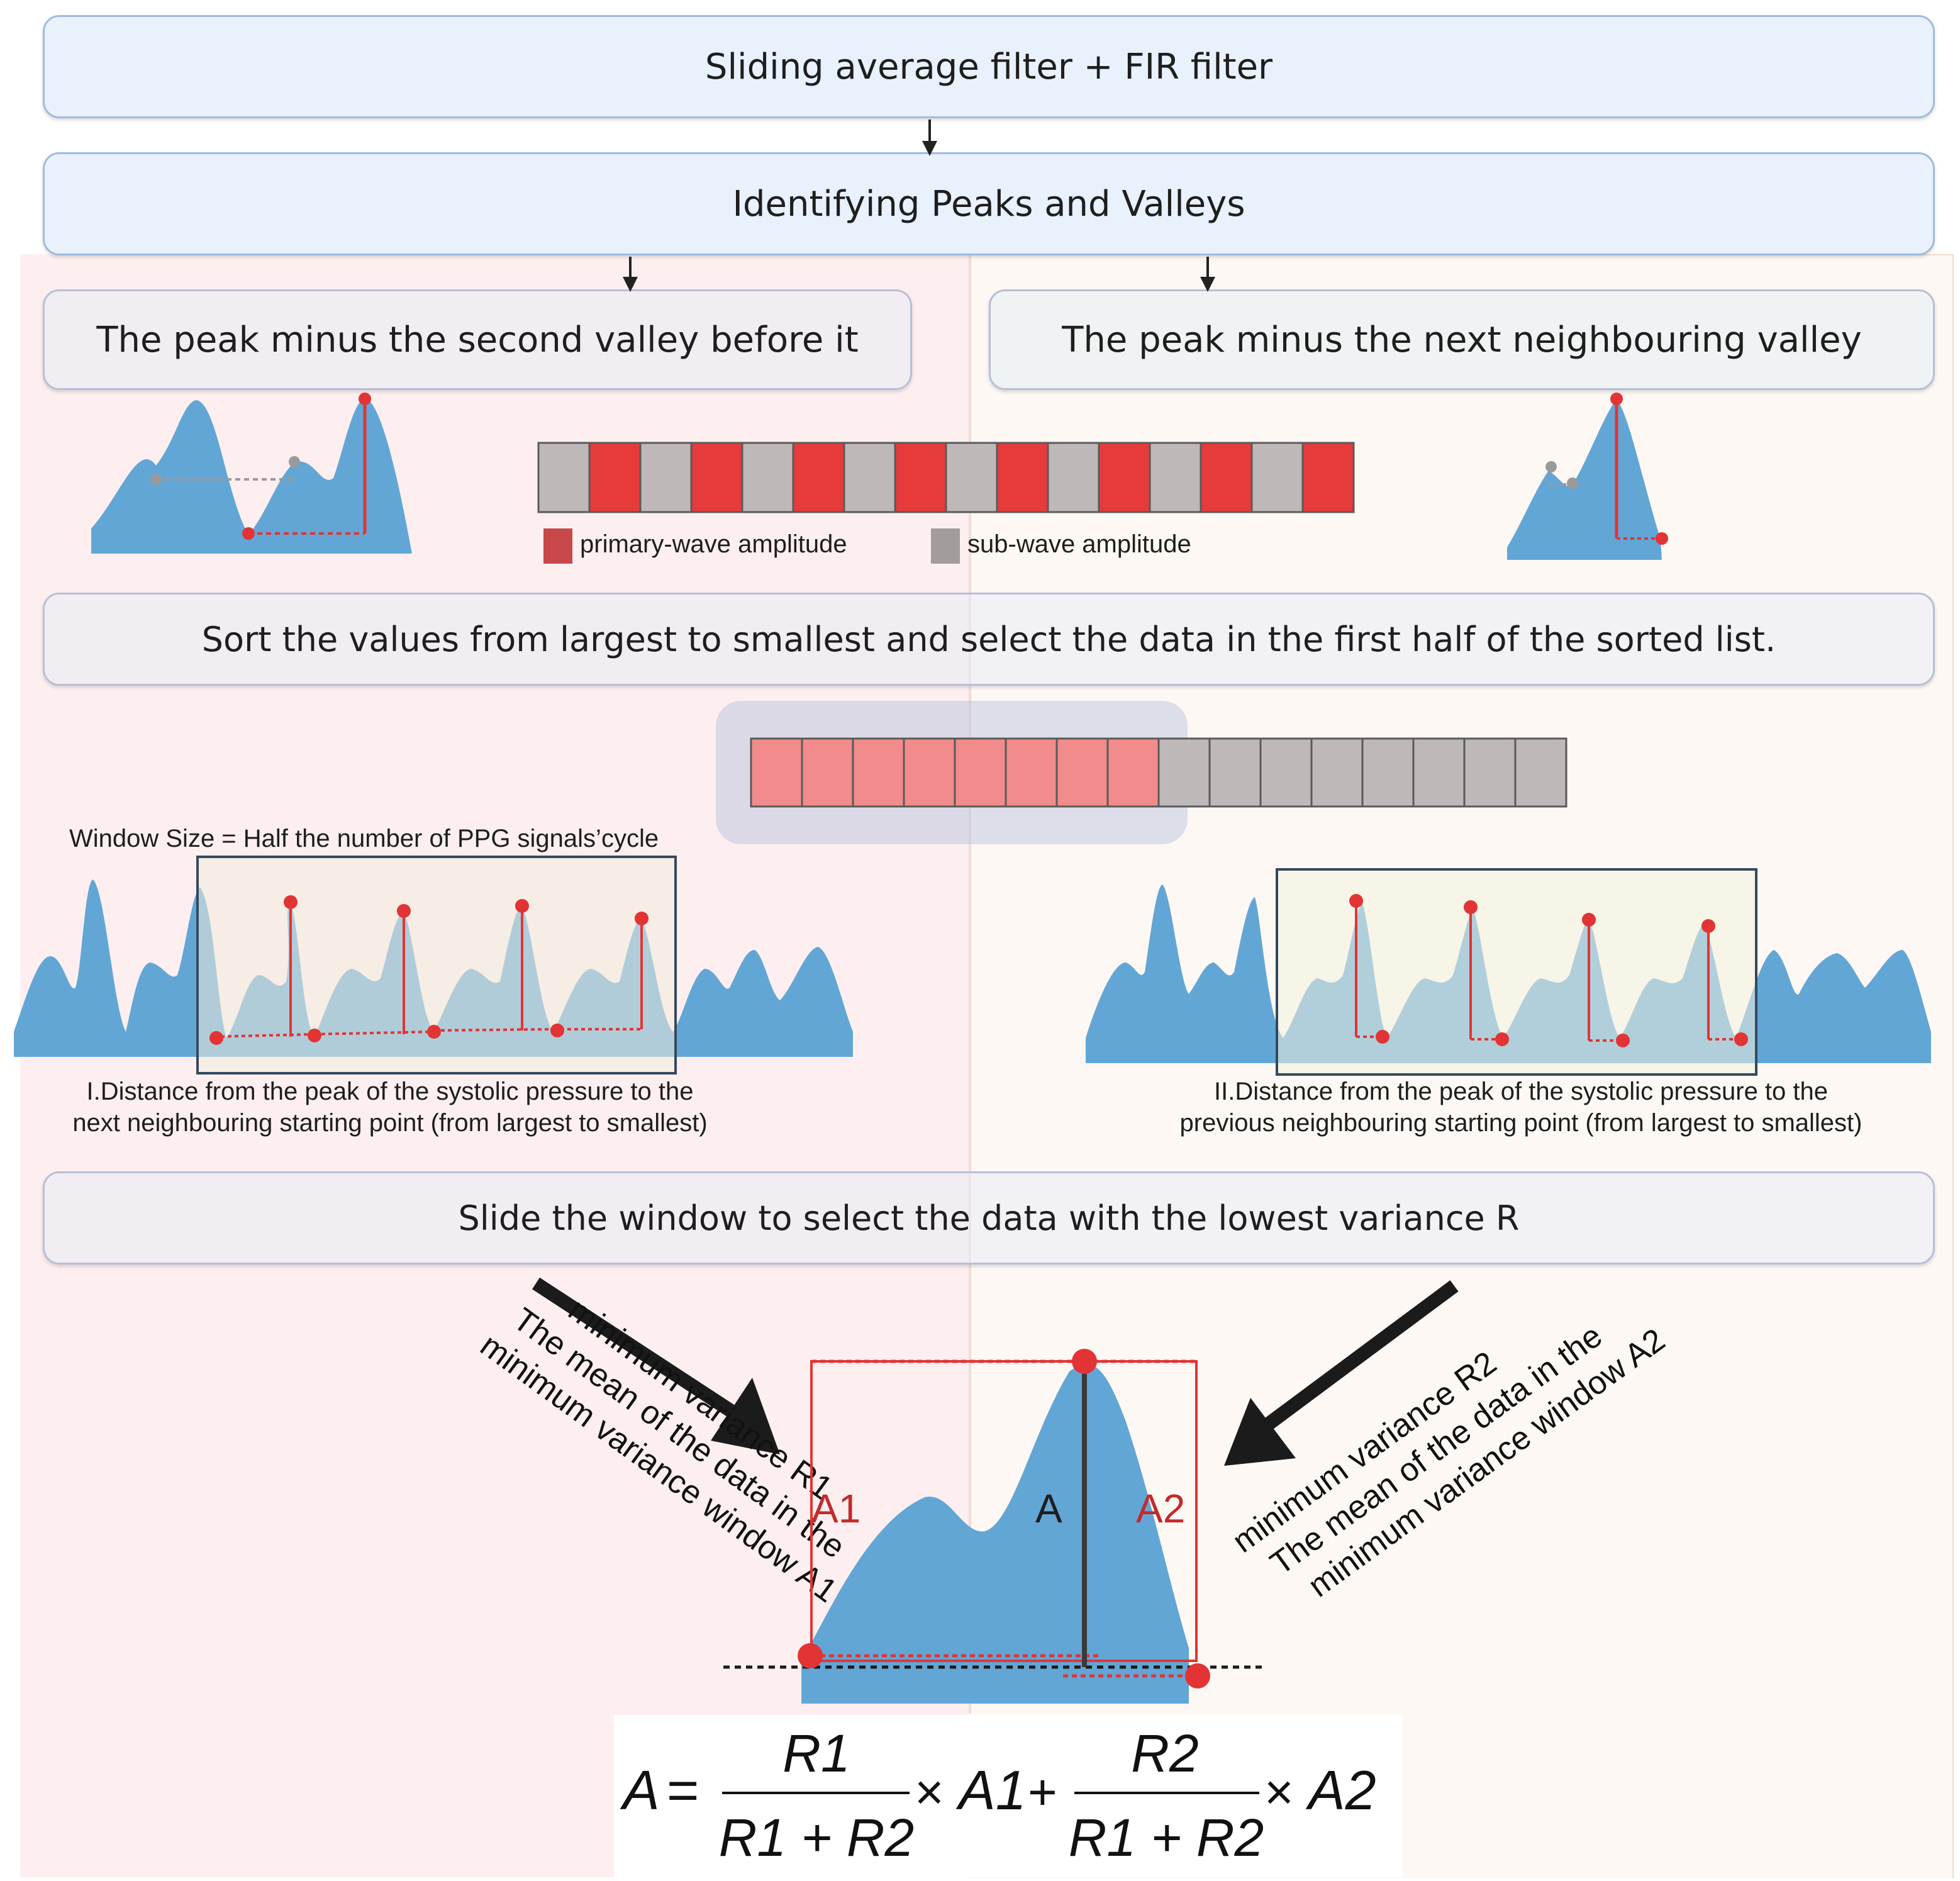 The width and height of the screenshot is (1960, 1881). I want to click on left-big-arrow, so click(656, 1365).